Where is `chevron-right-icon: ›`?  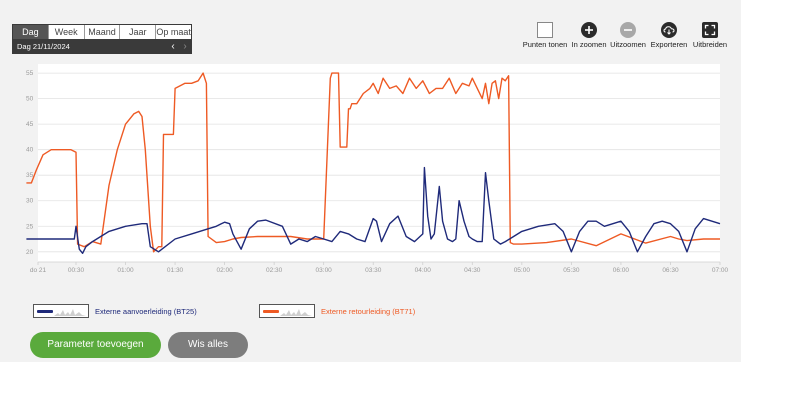 chevron-right-icon: › is located at coordinates (185, 46).